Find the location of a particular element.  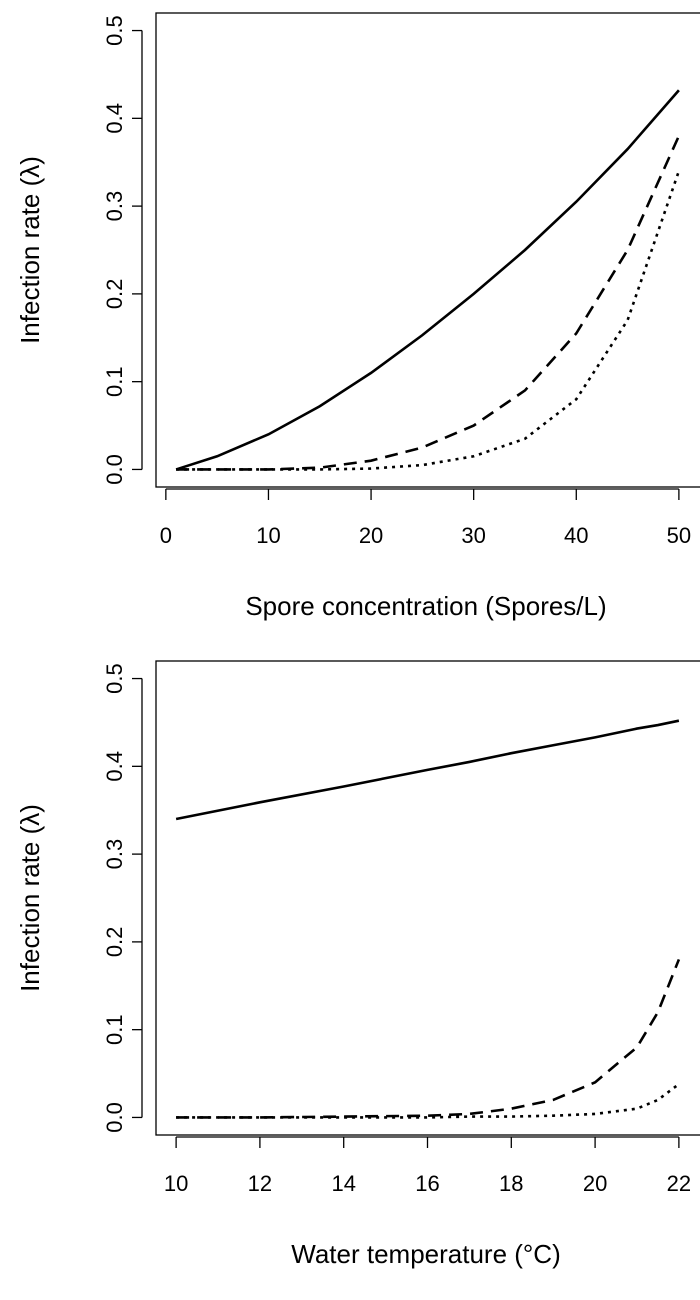

x-axis-title: Spore concentration (Spores/L) is located at coordinates (425, 606).